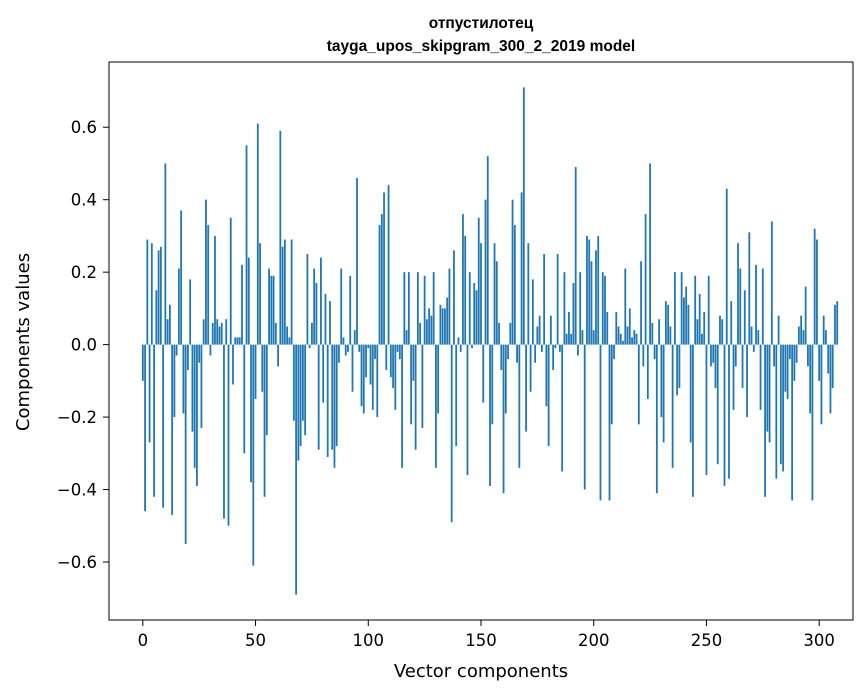 This screenshot has height=696, width=867. Describe the element at coordinates (369, 640) in the screenshot. I see `x-tick-label: 100` at that location.